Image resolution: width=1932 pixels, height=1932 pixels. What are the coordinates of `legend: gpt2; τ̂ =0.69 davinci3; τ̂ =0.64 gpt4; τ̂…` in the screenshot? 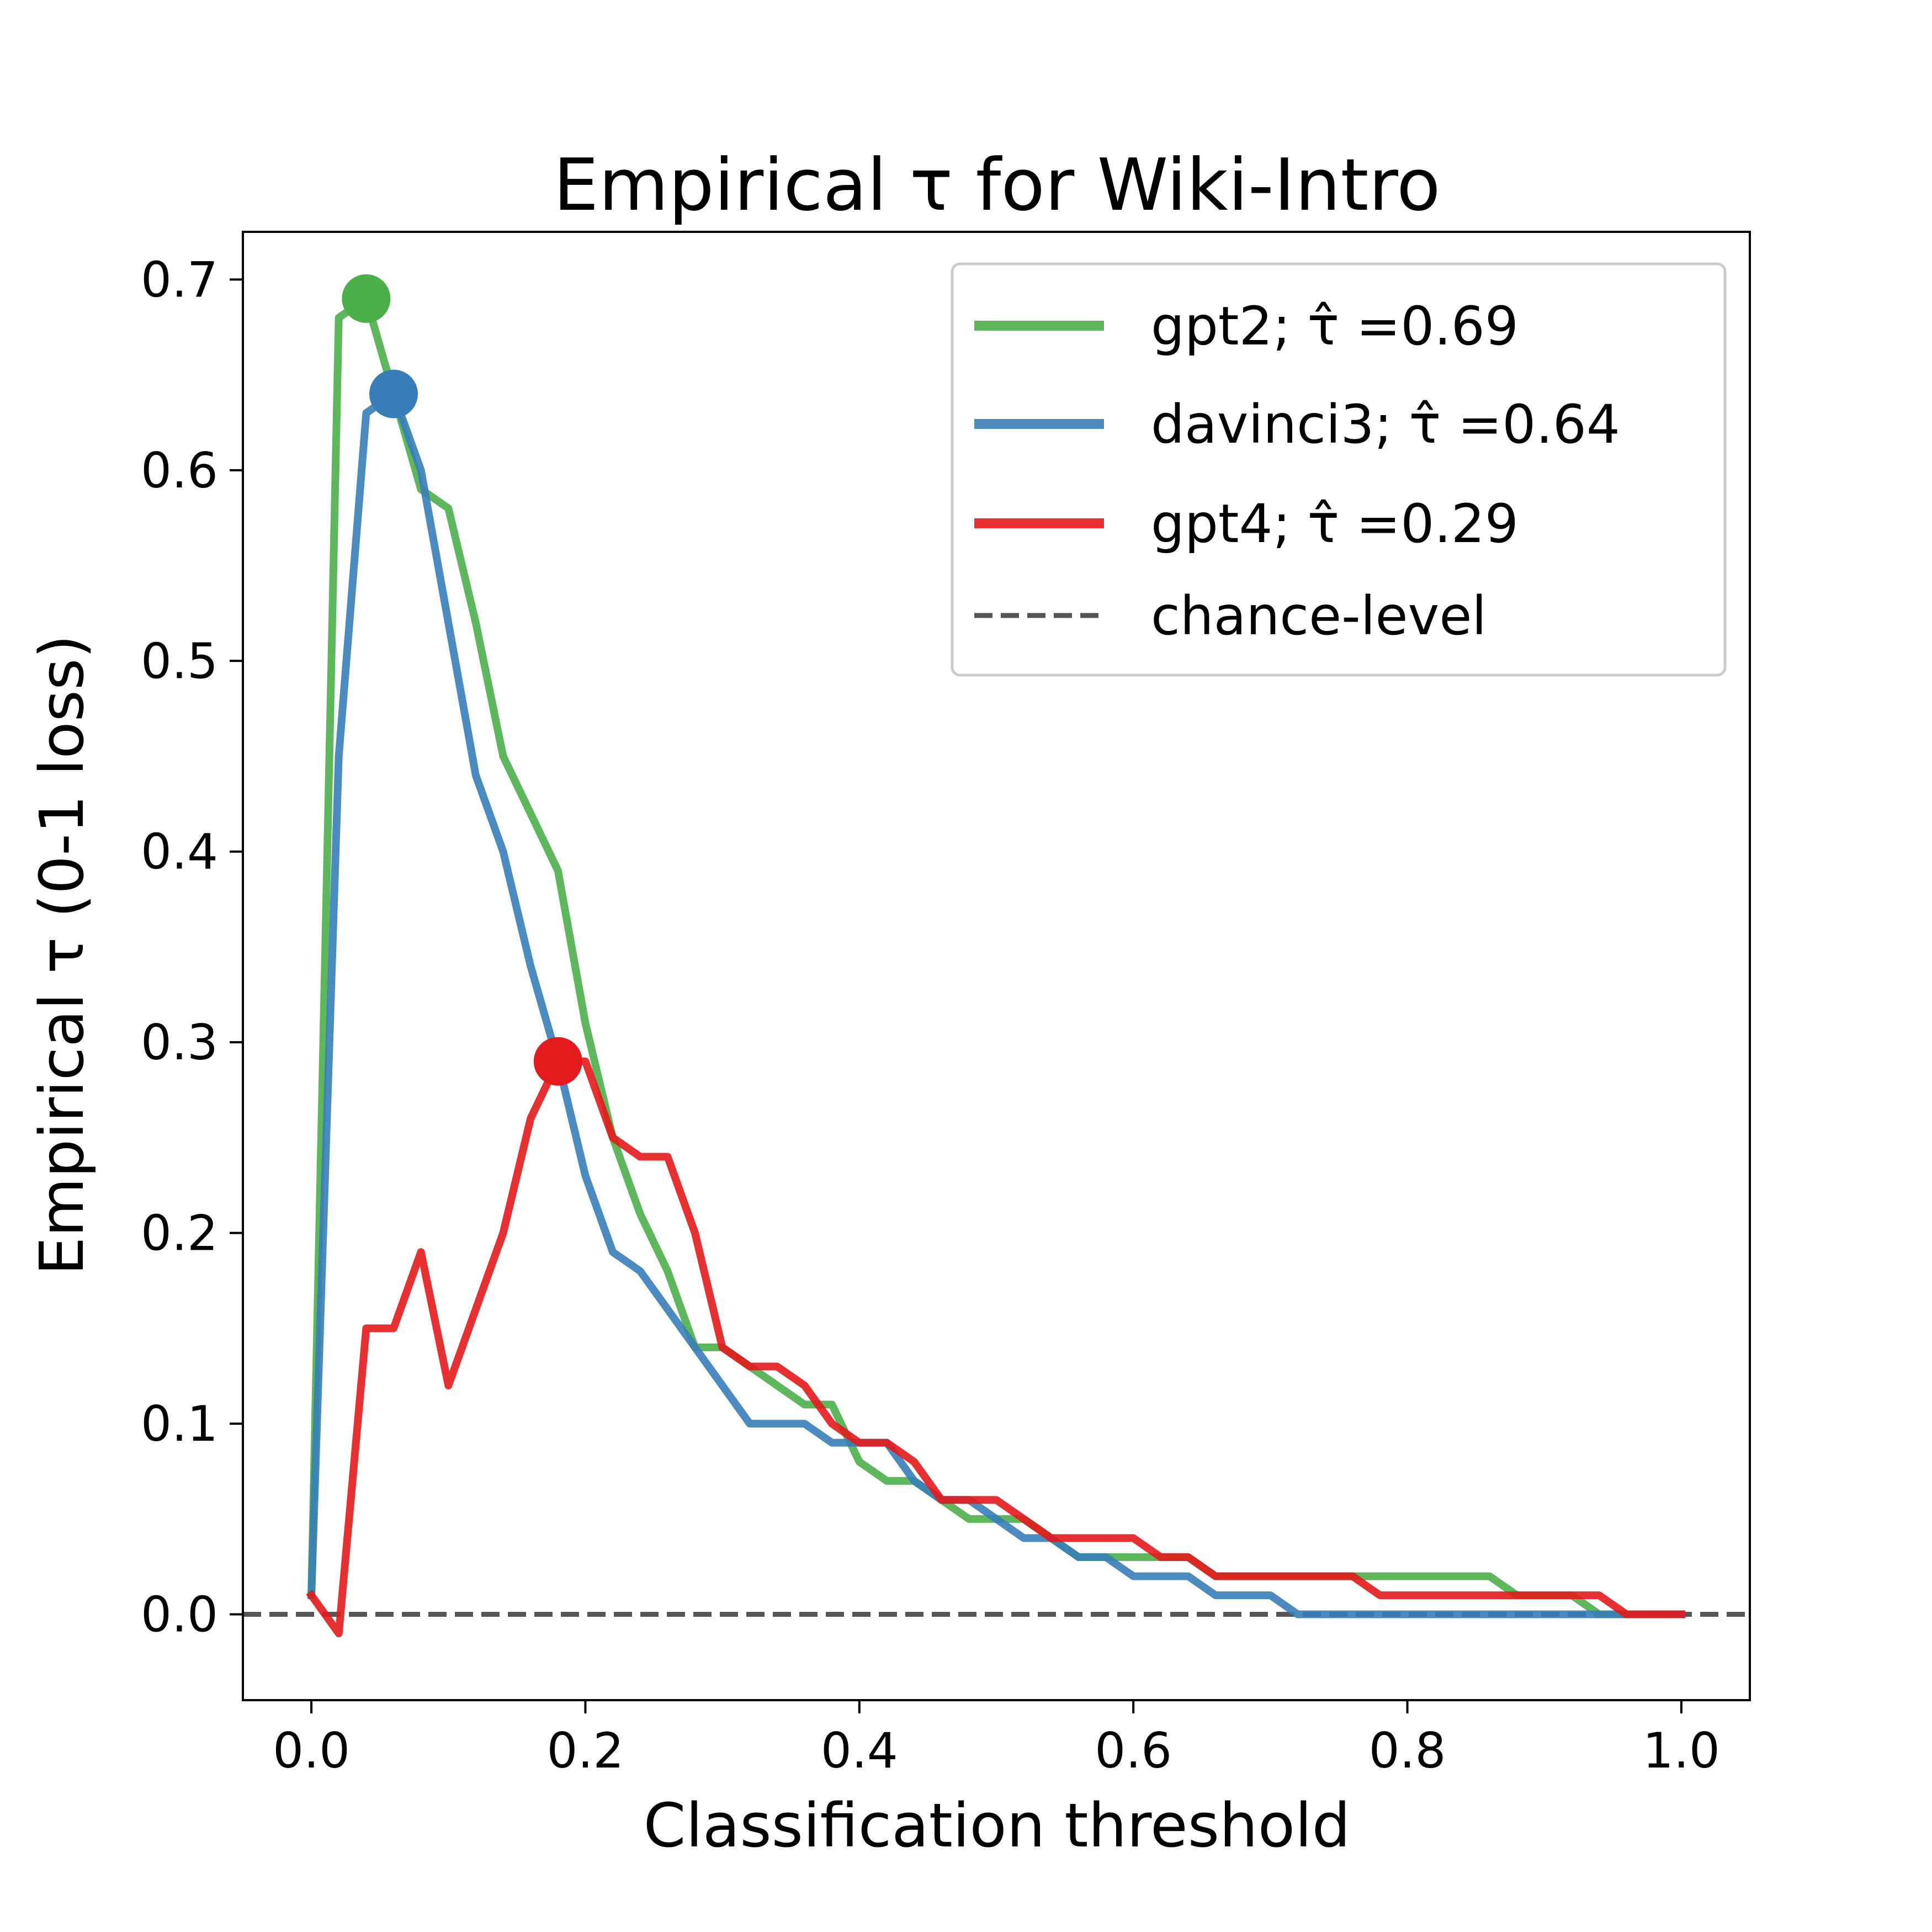 It's located at (1339, 470).